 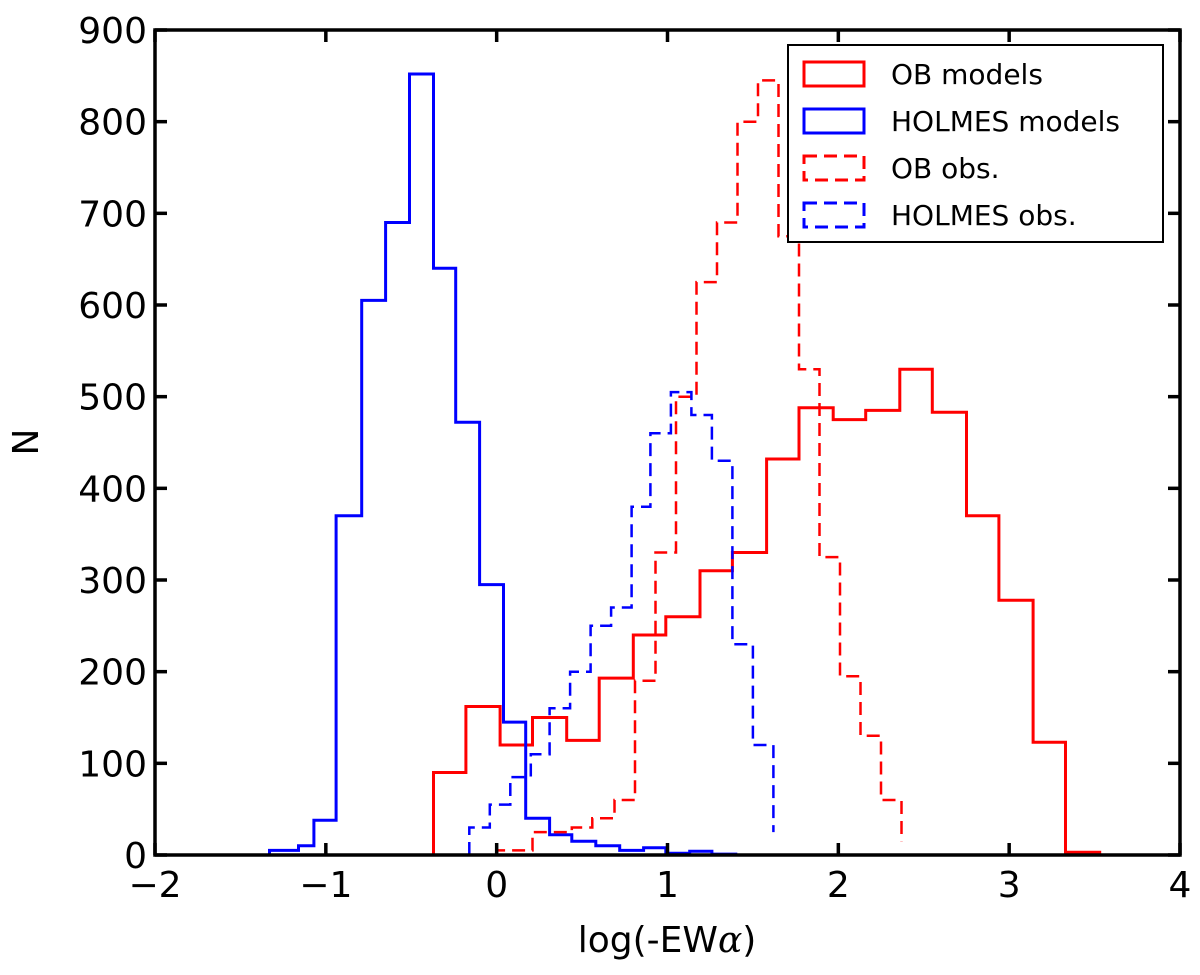 What do you see at coordinates (1180, 885) in the screenshot?
I see `x-tick-label: 4` at bounding box center [1180, 885].